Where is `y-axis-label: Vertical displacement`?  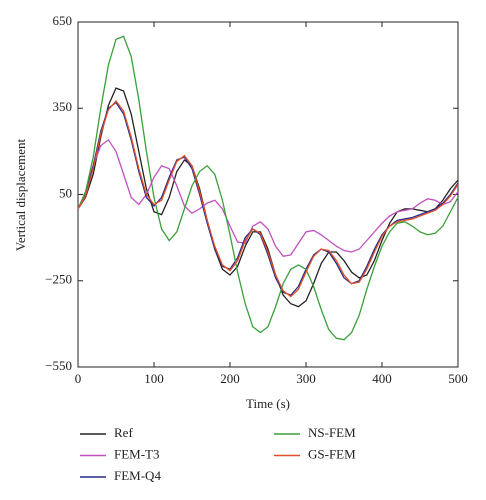
y-axis-label: Vertical displacement is located at coordinates (20, 194).